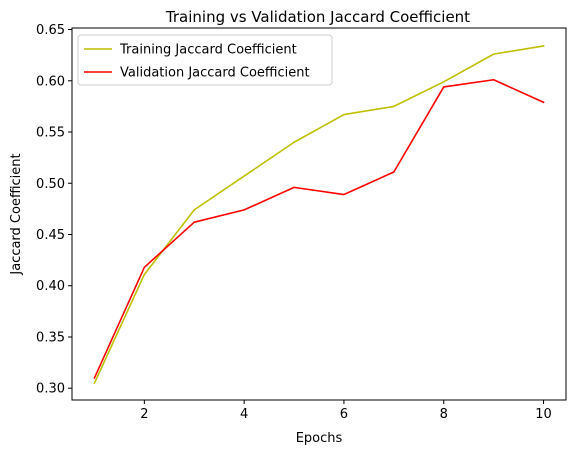 The image size is (576, 455). I want to click on x-tick-label: 2, so click(144, 414).